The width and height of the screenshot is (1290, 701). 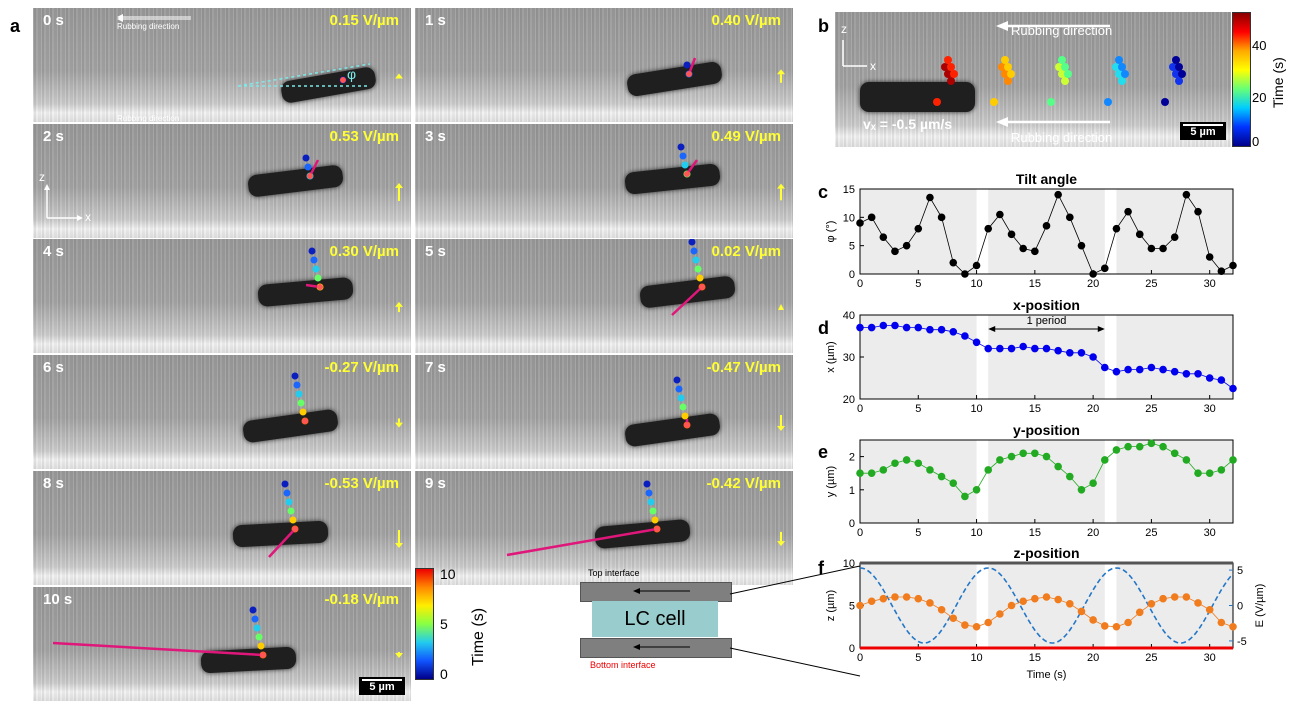 I want to click on y-axis-label: z (µm), so click(x=831, y=605).